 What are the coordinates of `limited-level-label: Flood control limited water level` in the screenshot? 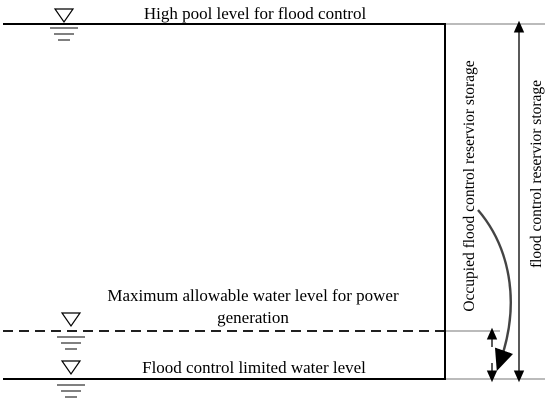 It's located at (254, 367).